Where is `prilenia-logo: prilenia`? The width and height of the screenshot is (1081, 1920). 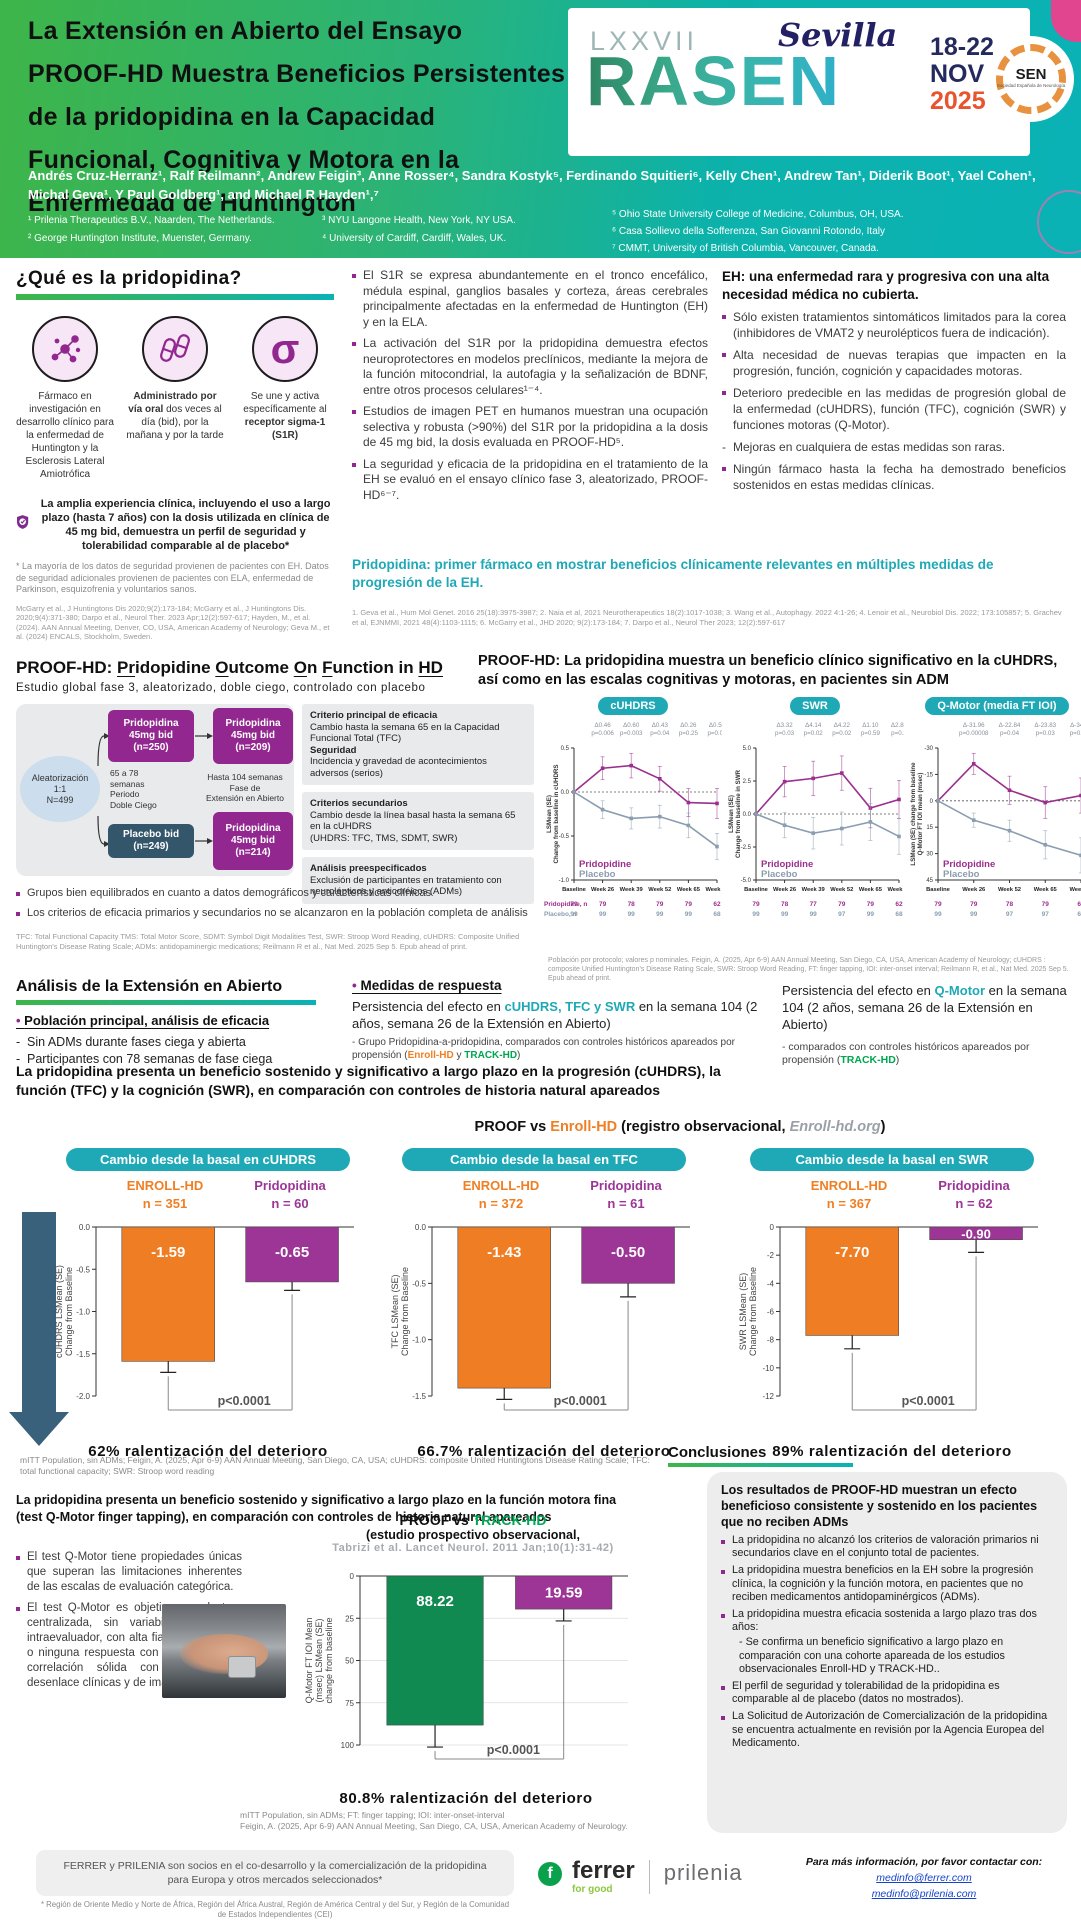 prilenia-logo: prilenia is located at coordinates (703, 1872).